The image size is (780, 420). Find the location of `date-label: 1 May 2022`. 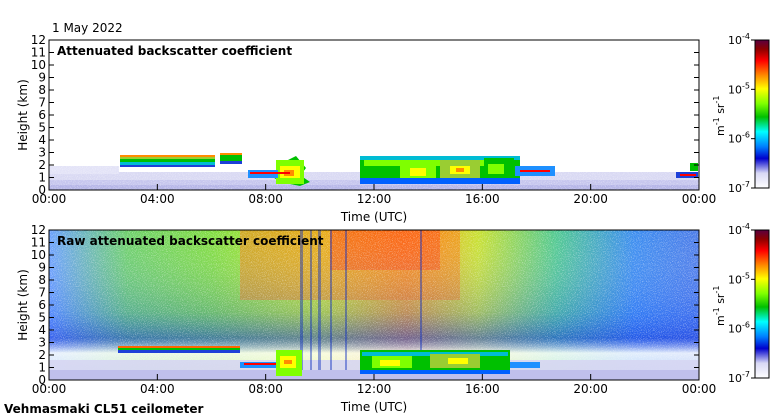

date-label: 1 May 2022 is located at coordinates (87, 28).